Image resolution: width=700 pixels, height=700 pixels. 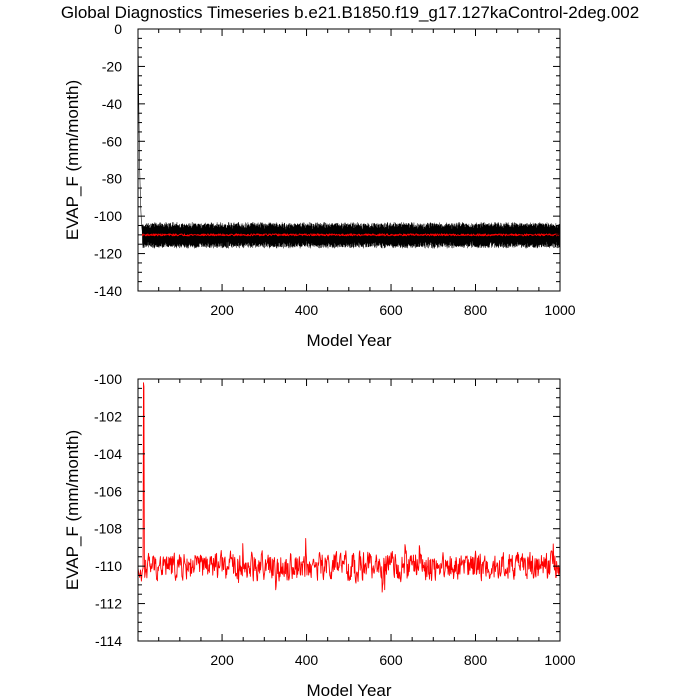 I want to click on y-tick-label: -20, so click(x=112, y=66).